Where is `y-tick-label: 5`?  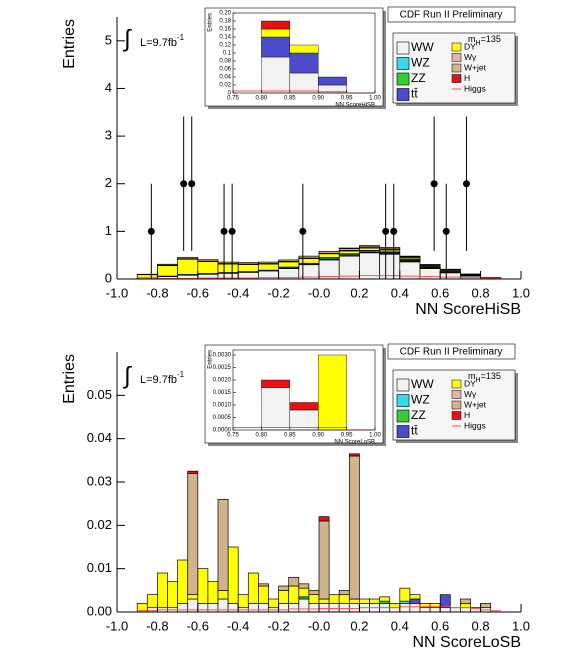
y-tick-label: 5 is located at coordinates (108, 39).